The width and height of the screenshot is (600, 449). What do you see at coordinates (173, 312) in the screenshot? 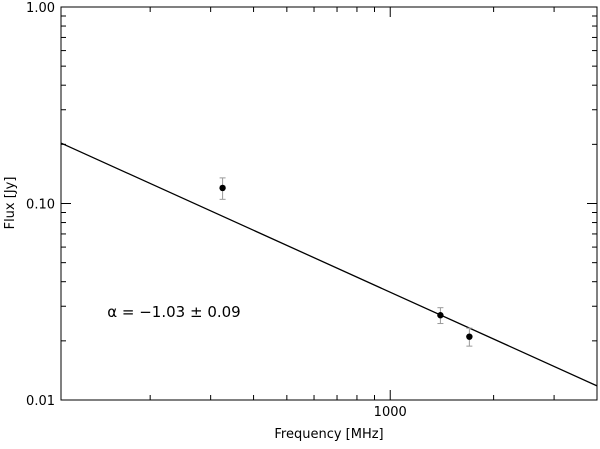
I see `spectral-index-annotation: α = −1.03 ± 0.09` at bounding box center [173, 312].